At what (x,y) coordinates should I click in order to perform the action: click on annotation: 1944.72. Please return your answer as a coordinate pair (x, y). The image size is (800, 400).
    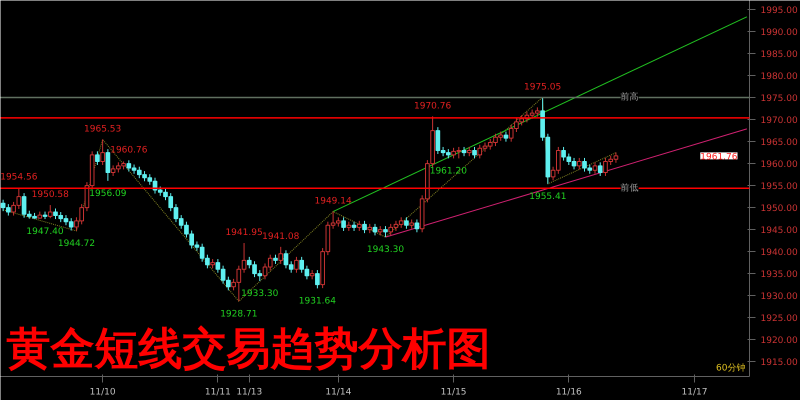
    Looking at the image, I should click on (77, 243).